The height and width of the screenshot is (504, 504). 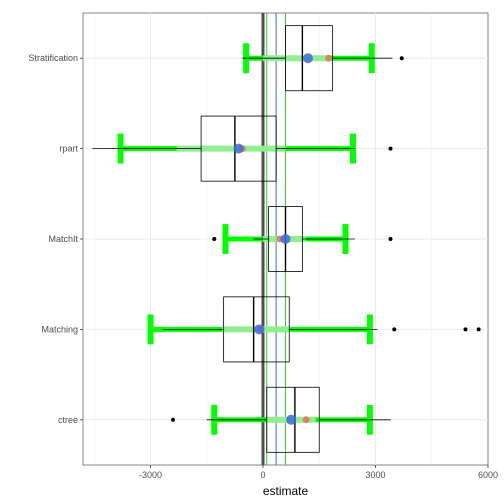 What do you see at coordinates (286, 491) in the screenshot?
I see `x-axis-title: estimate` at bounding box center [286, 491].